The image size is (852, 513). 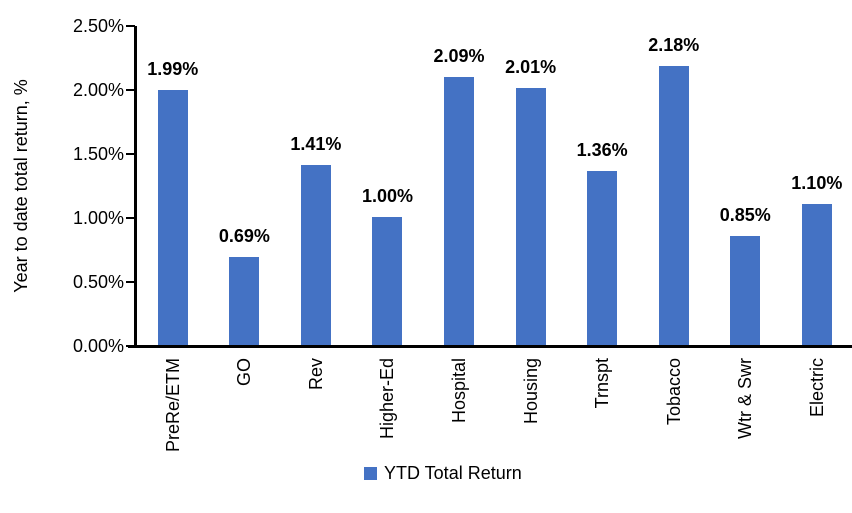 What do you see at coordinates (602, 258) in the screenshot?
I see `bar-trnspt` at bounding box center [602, 258].